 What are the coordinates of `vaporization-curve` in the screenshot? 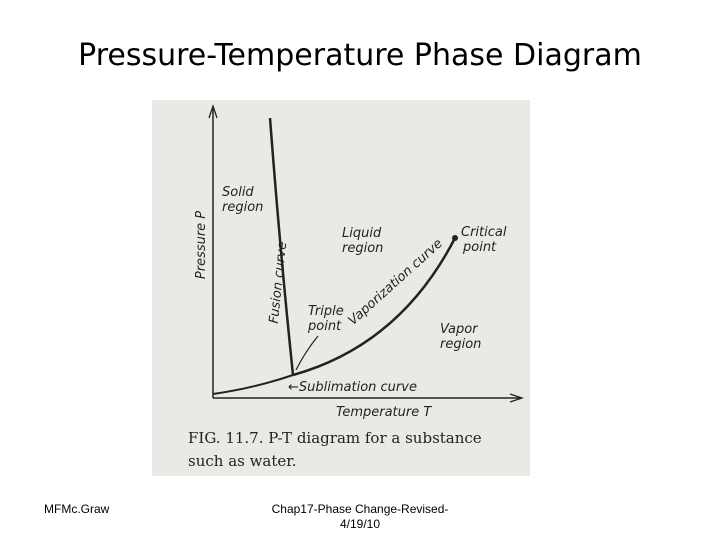 It's located at (374, 307).